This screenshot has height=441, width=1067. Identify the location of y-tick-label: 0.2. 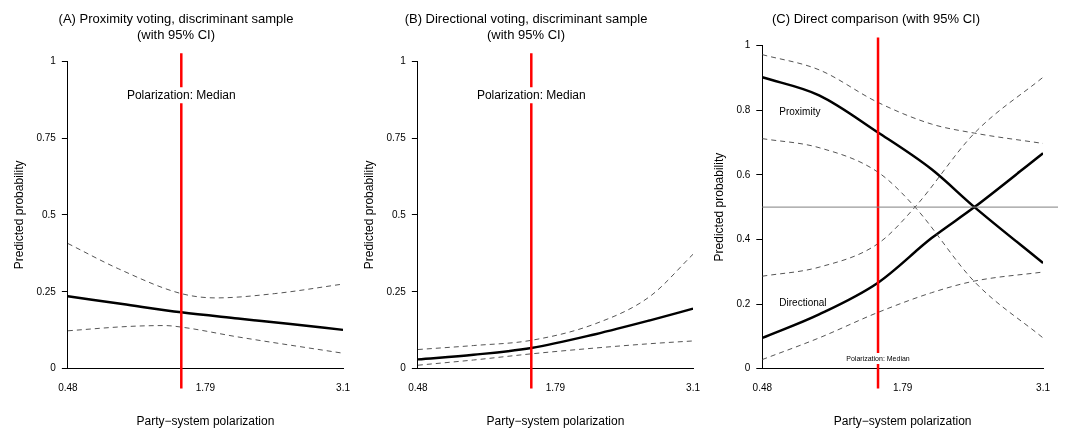
(743, 303).